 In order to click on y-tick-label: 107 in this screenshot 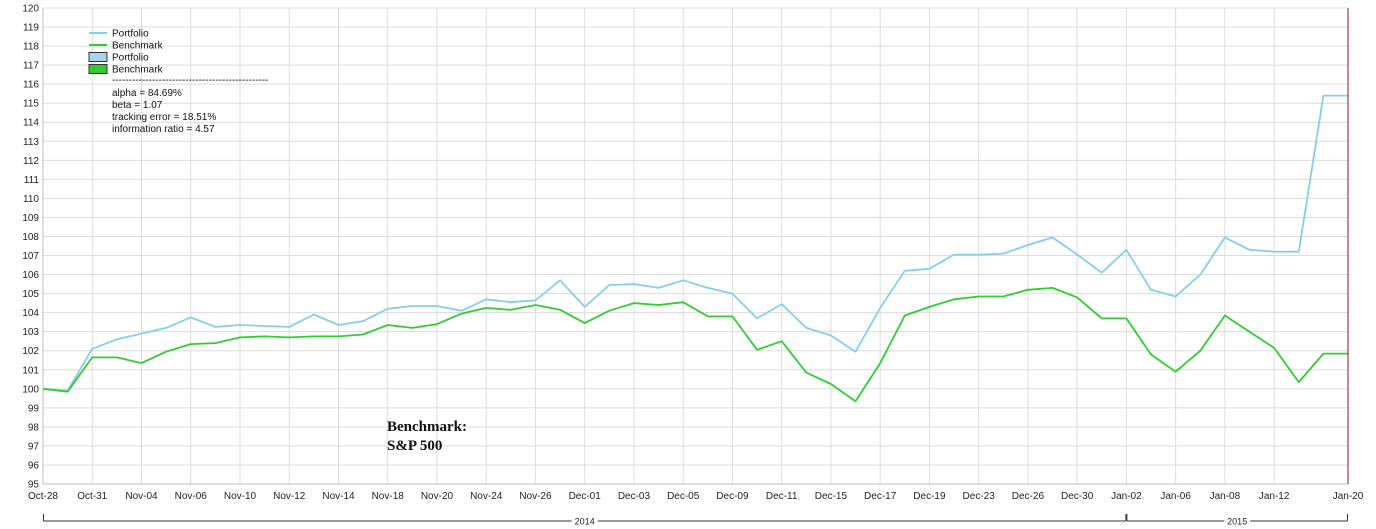, I will do `click(30, 256)`.